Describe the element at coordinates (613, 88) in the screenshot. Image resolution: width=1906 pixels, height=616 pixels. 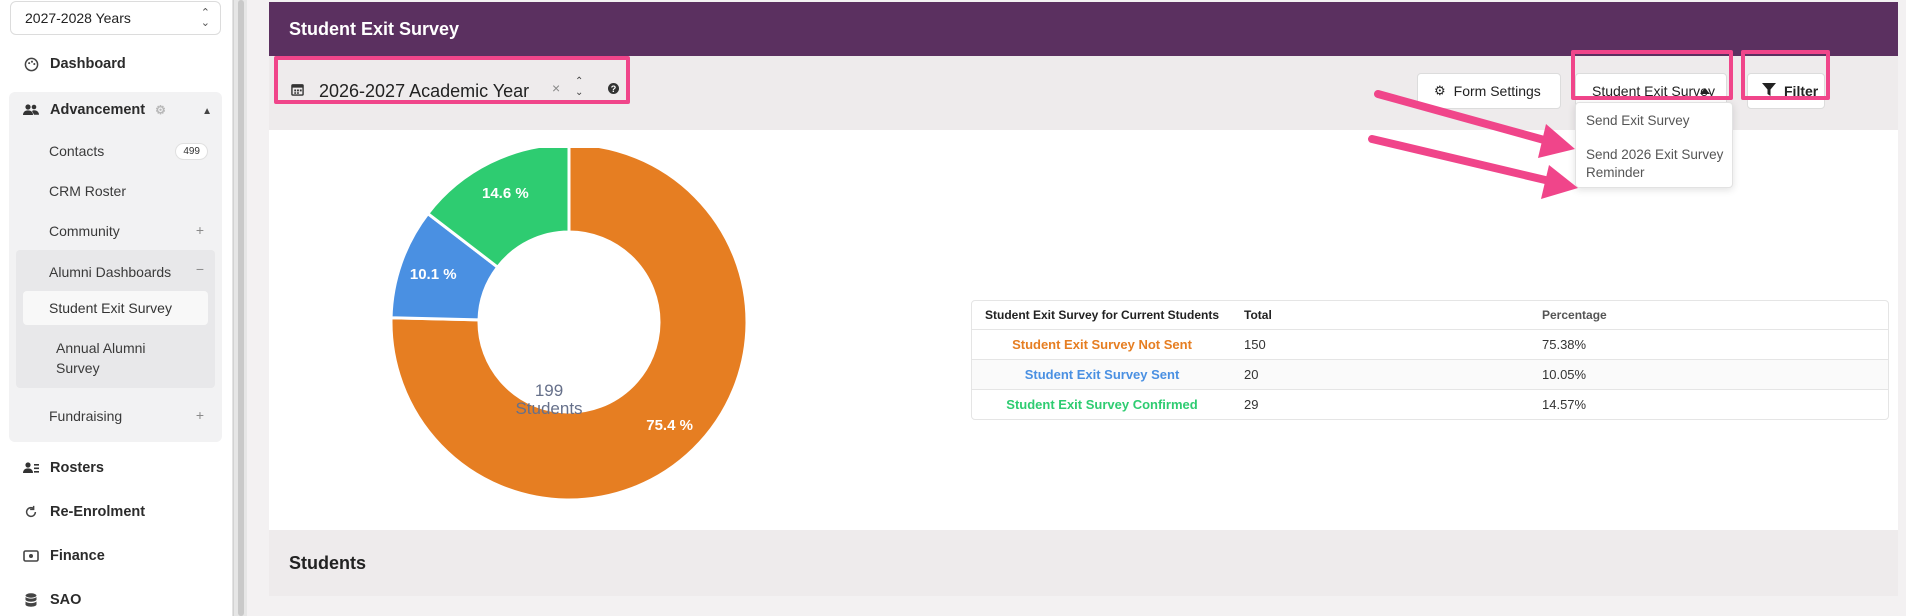
I see `help-icon: ?` at that location.